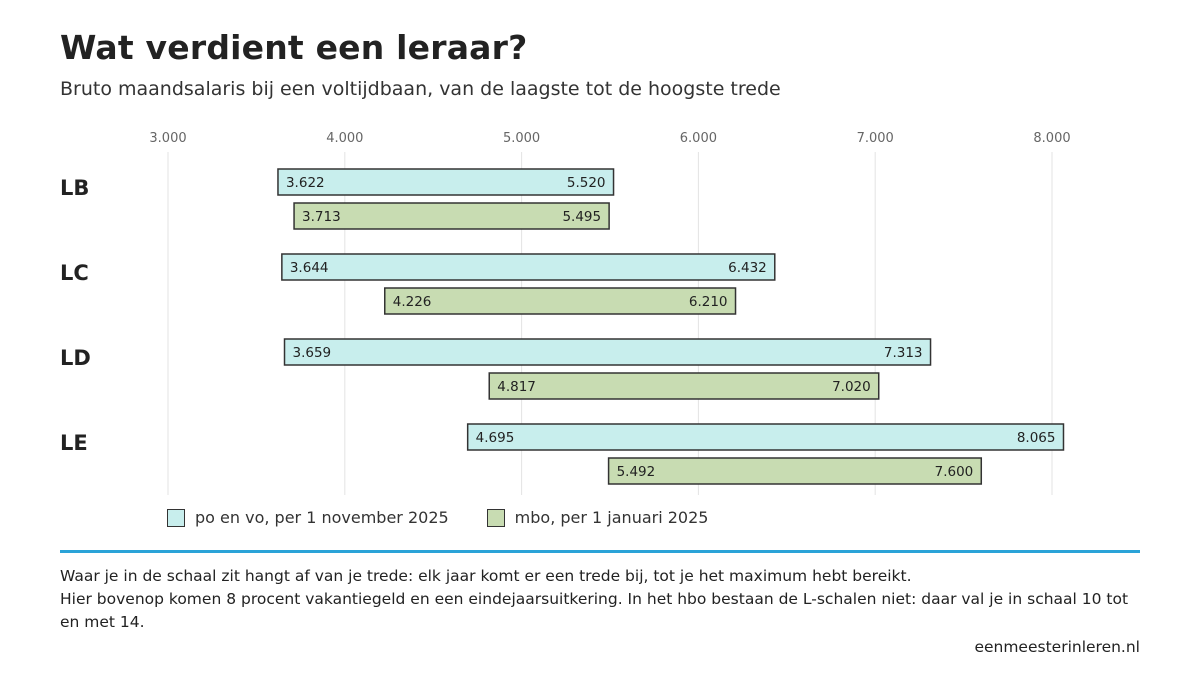  What do you see at coordinates (412, 302) in the screenshot?
I see `bar-min-label: 4.226` at bounding box center [412, 302].